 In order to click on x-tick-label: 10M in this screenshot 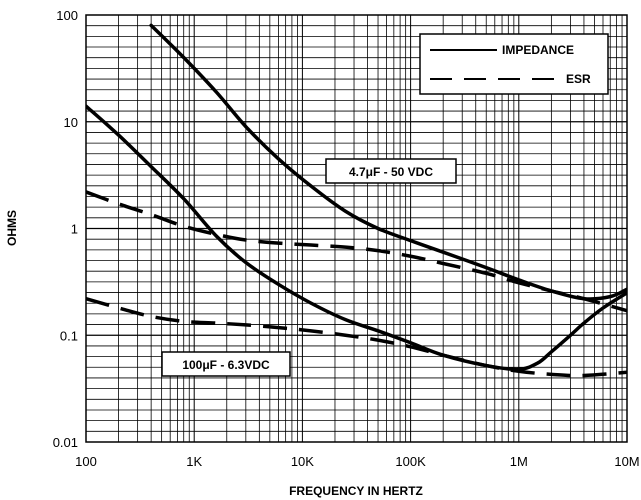, I will do `click(626, 461)`.